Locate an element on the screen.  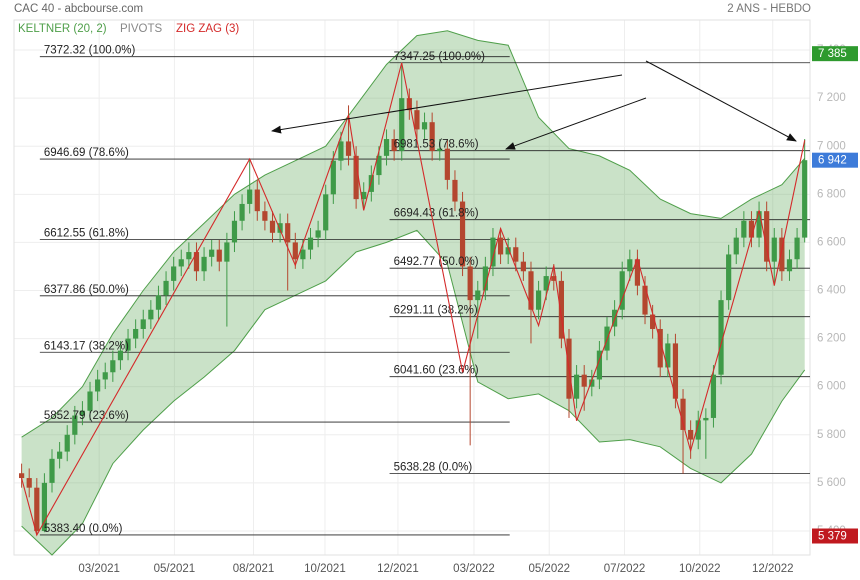
y-tick-label: 5 600 is located at coordinates (831, 483).